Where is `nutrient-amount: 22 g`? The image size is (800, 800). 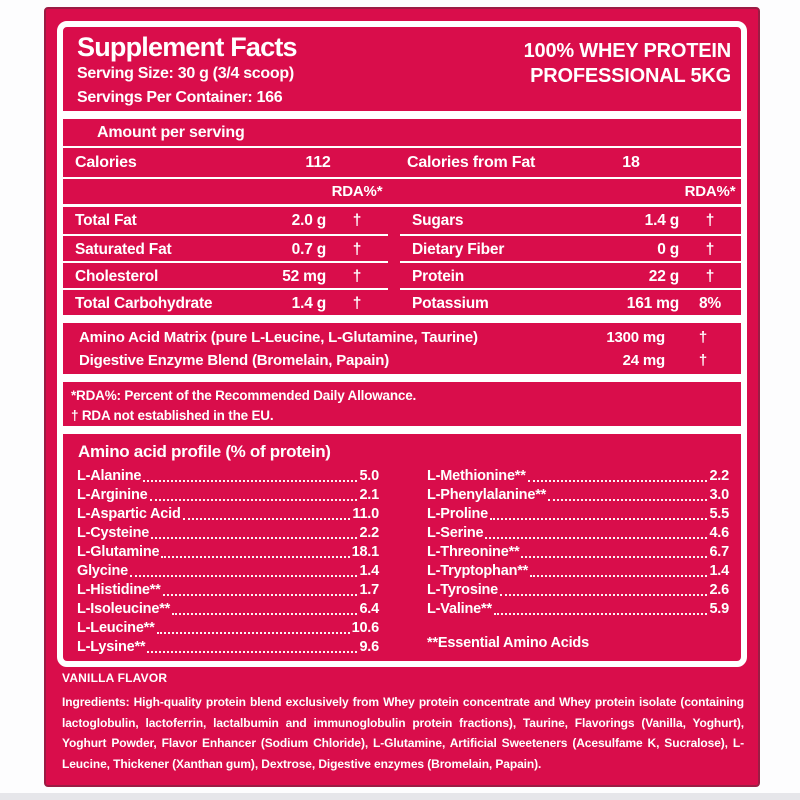
nutrient-amount: 22 g is located at coordinates (663, 276).